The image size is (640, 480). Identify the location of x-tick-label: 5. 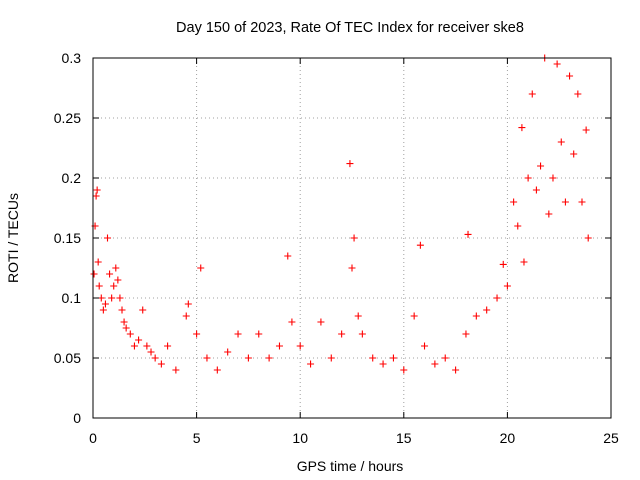
(197, 438).